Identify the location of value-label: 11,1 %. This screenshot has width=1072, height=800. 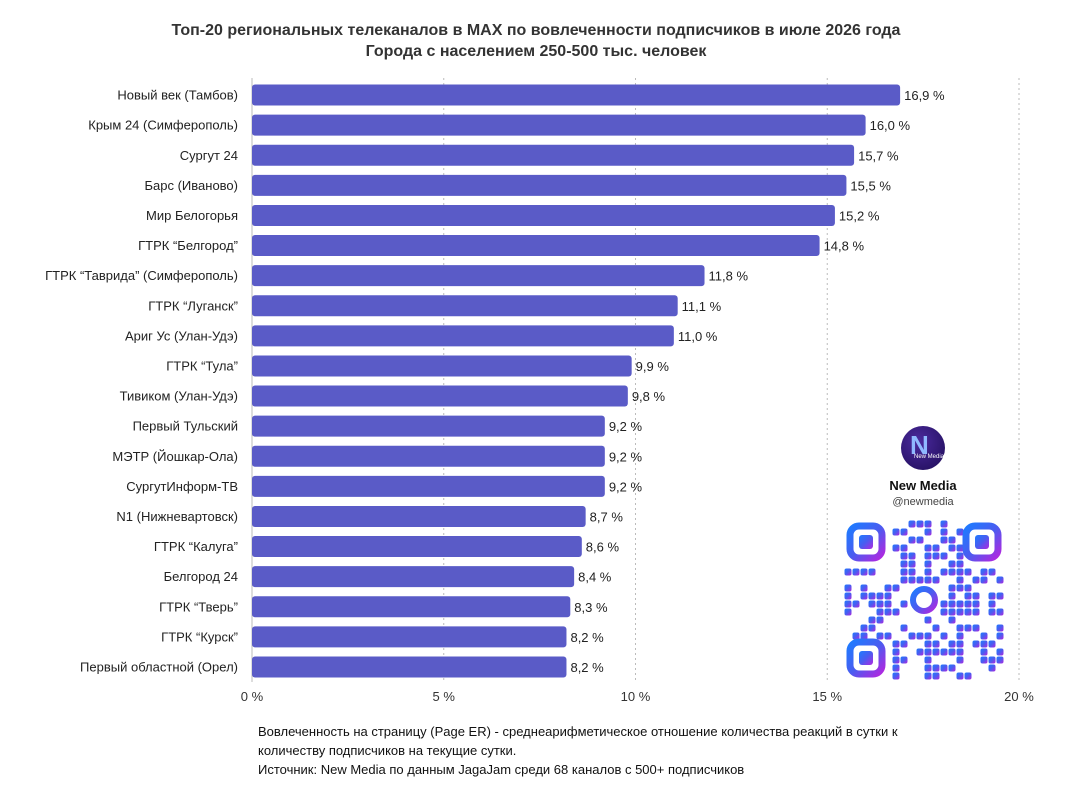
(702, 306).